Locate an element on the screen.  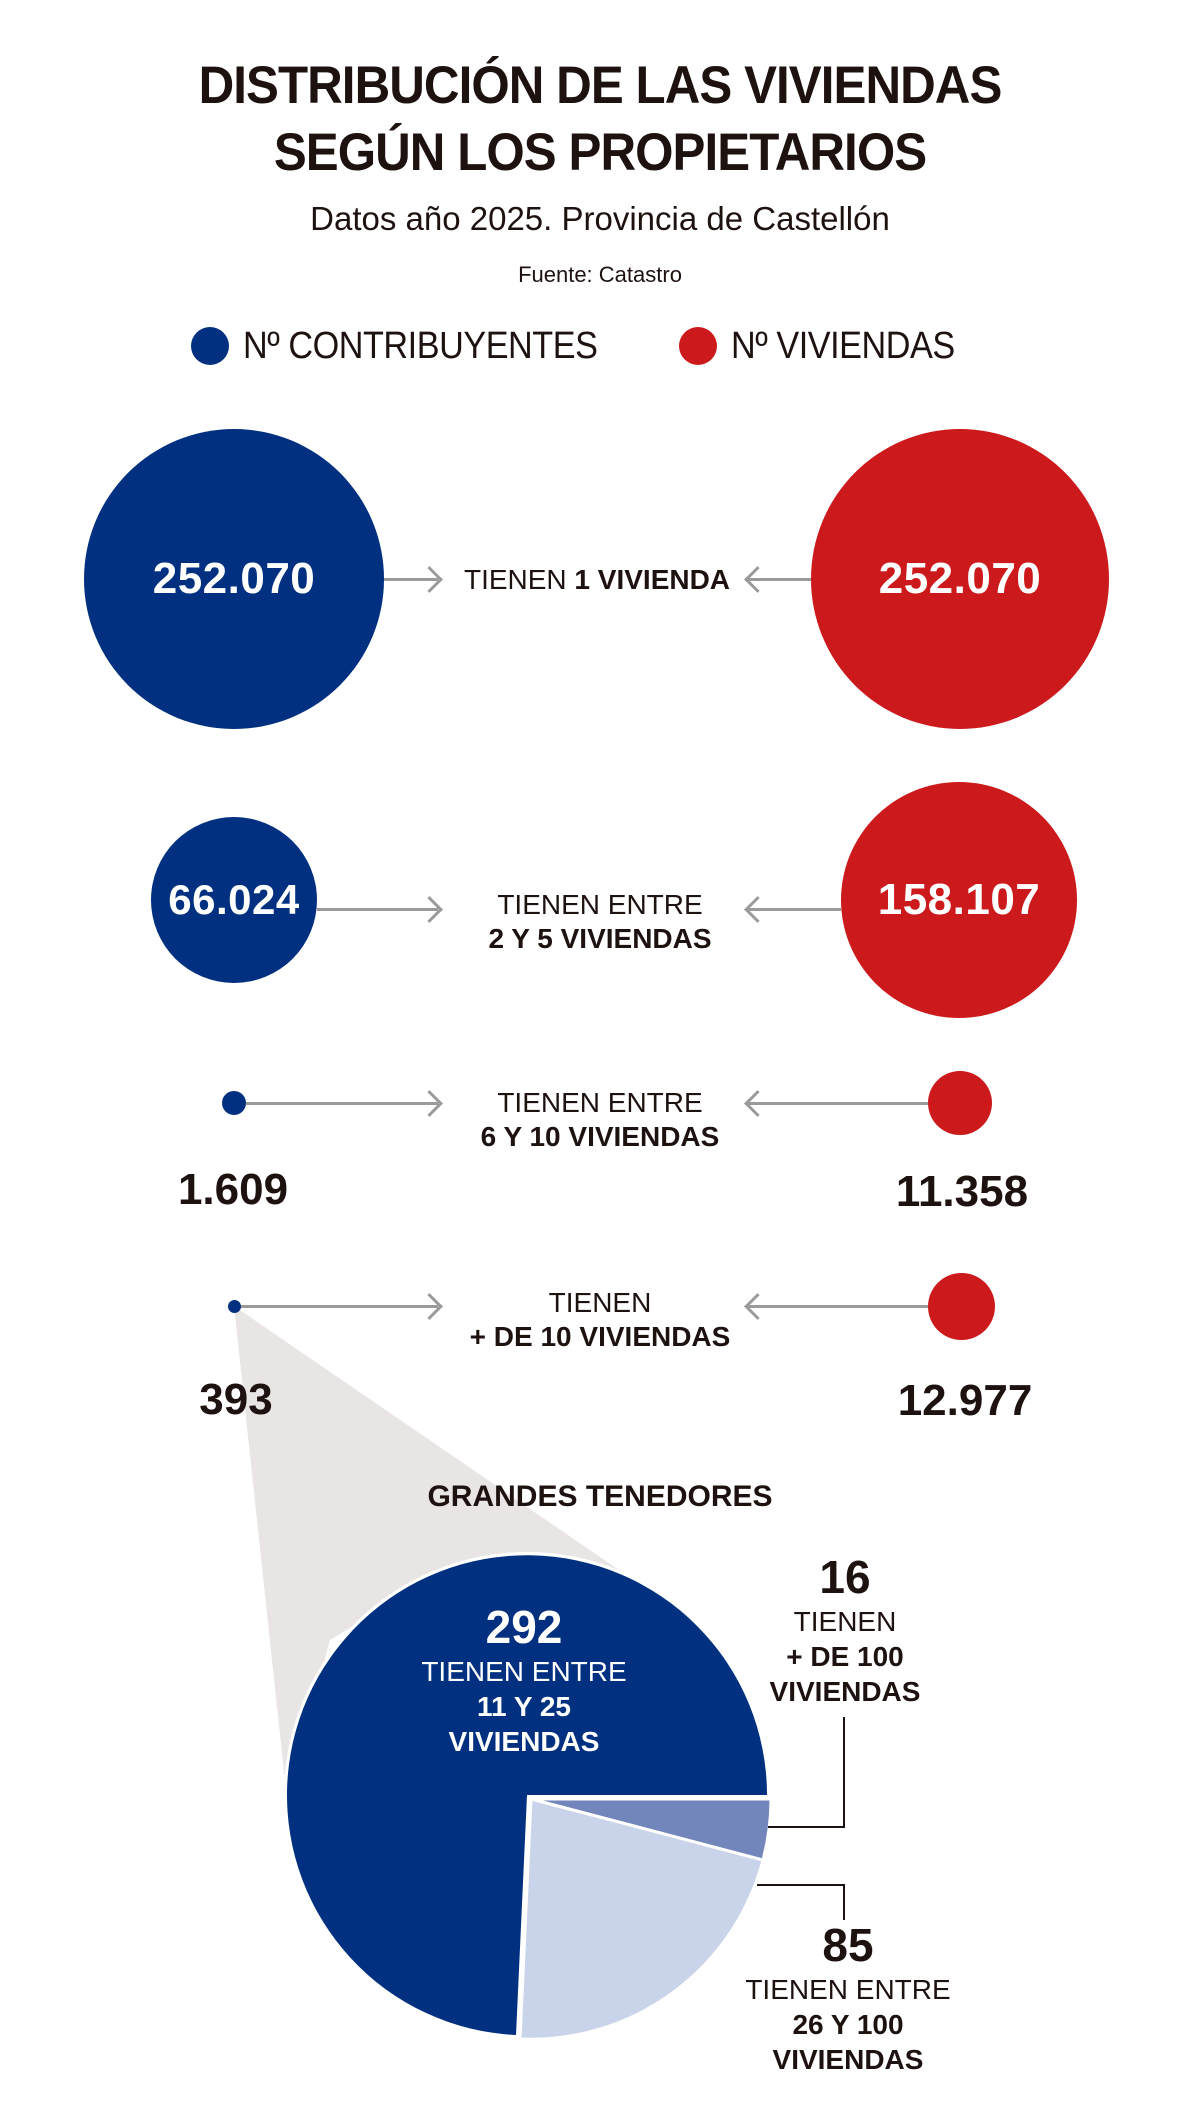
pie-label-292-line3: VIVIENDAS is located at coordinates (524, 1741).